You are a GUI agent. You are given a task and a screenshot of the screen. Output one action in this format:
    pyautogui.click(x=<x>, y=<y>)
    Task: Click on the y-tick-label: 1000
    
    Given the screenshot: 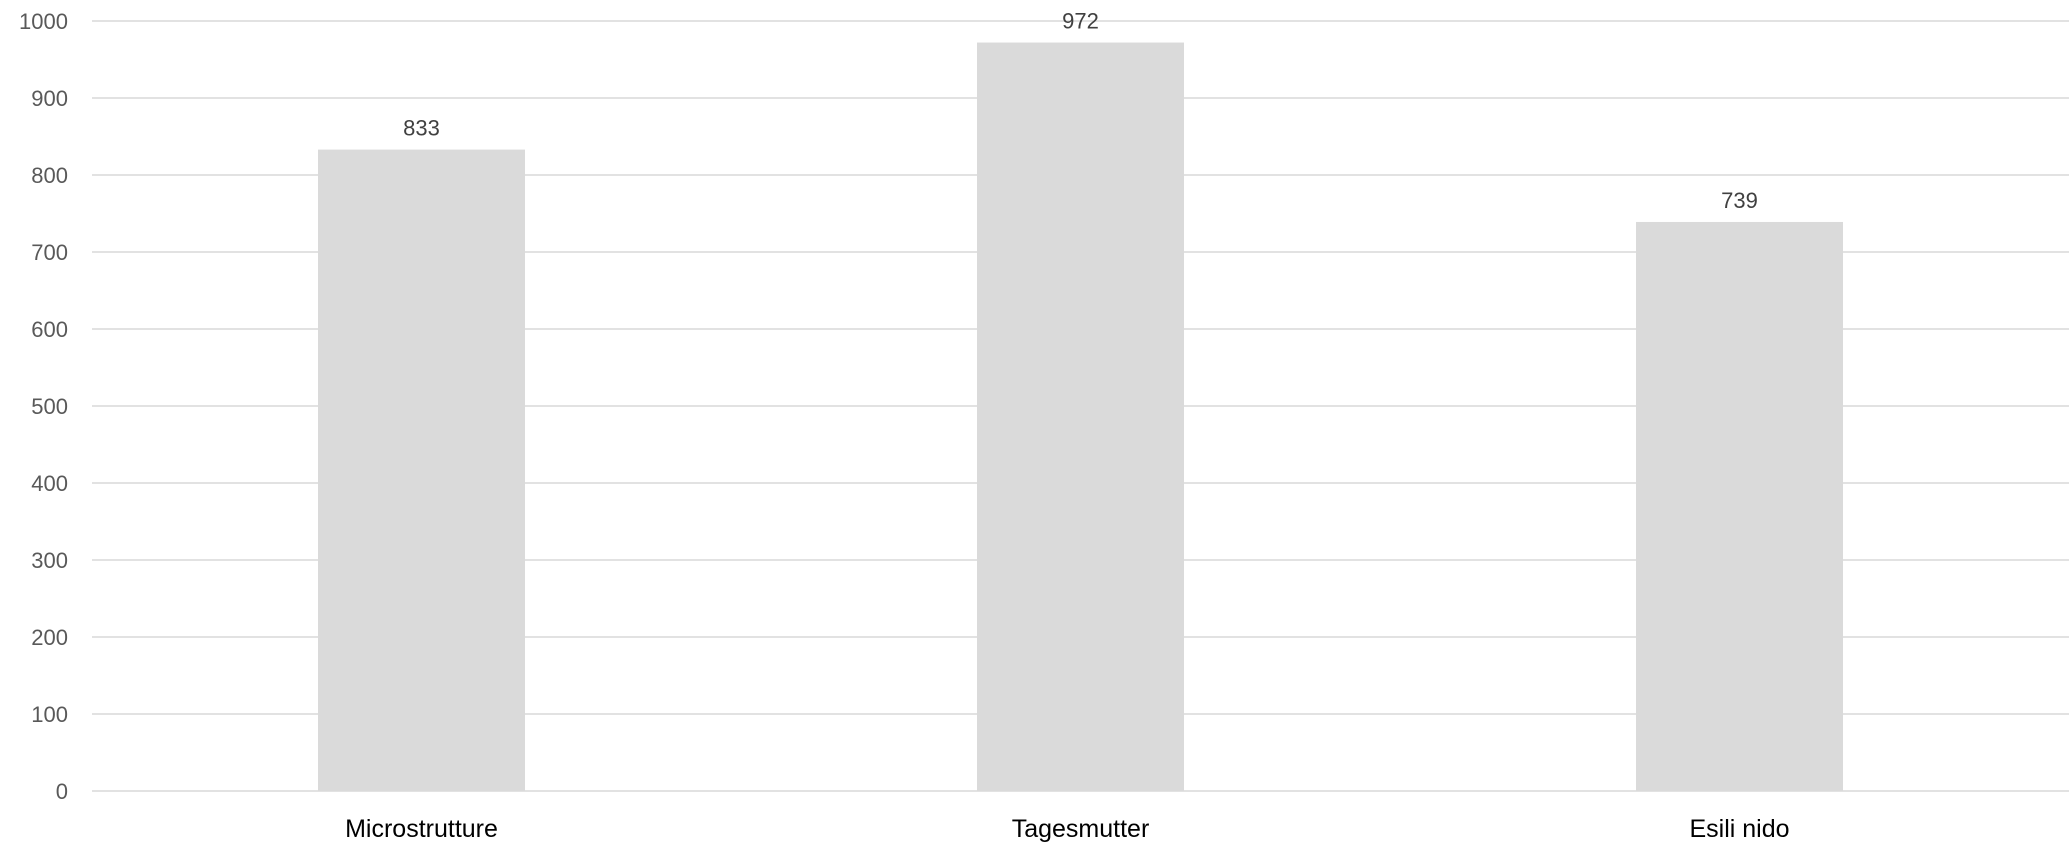 What is the action you would take?
    pyautogui.click(x=43, y=21)
    